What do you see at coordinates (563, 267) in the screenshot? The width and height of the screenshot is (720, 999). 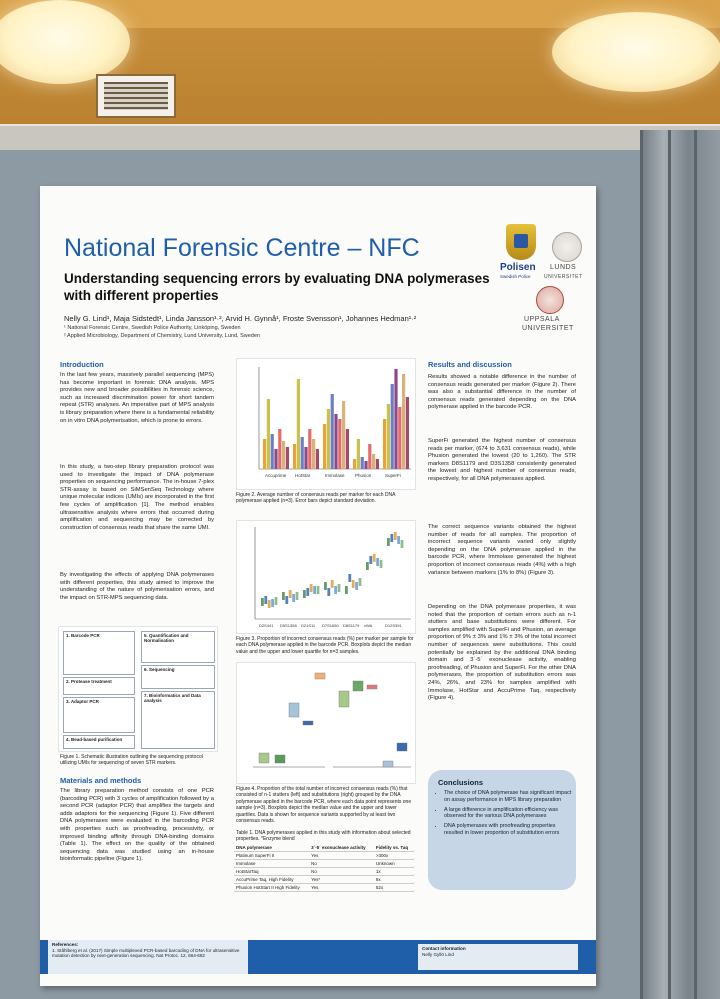 I see `lund-logo-text: LUNDS` at bounding box center [563, 267].